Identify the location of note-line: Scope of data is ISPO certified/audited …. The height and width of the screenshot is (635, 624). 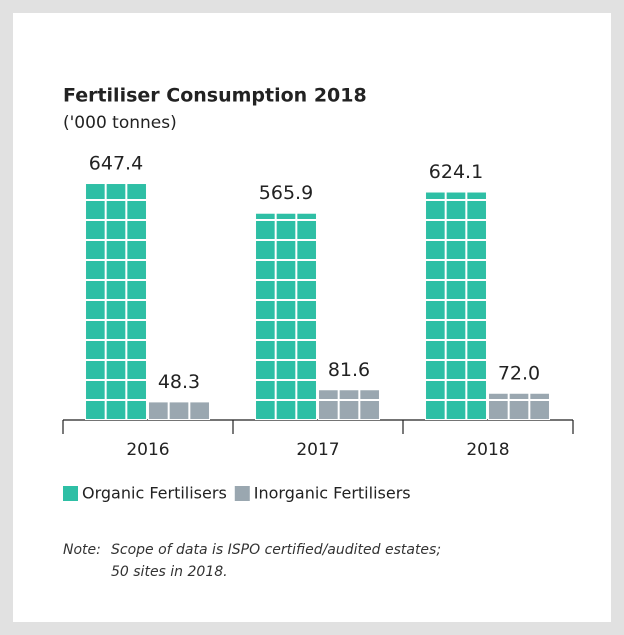
(276, 550).